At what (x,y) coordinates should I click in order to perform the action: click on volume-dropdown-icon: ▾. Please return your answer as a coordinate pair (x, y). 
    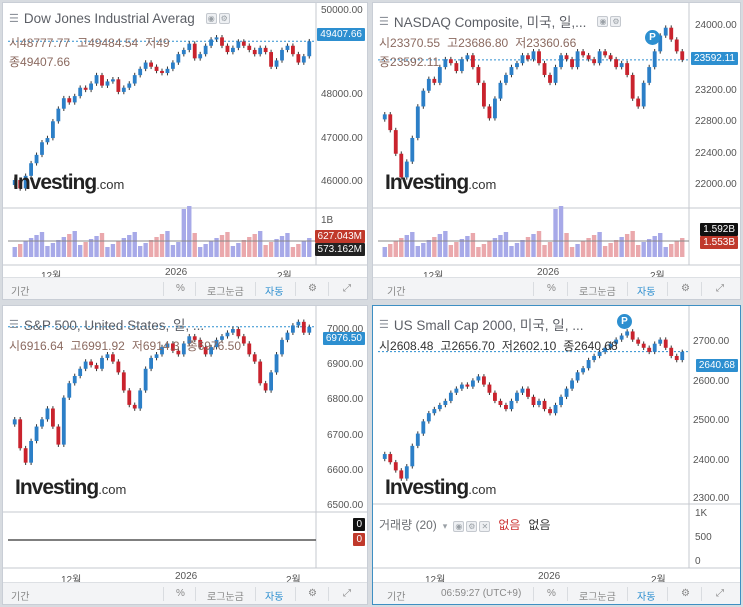
    Looking at the image, I should click on (445, 526).